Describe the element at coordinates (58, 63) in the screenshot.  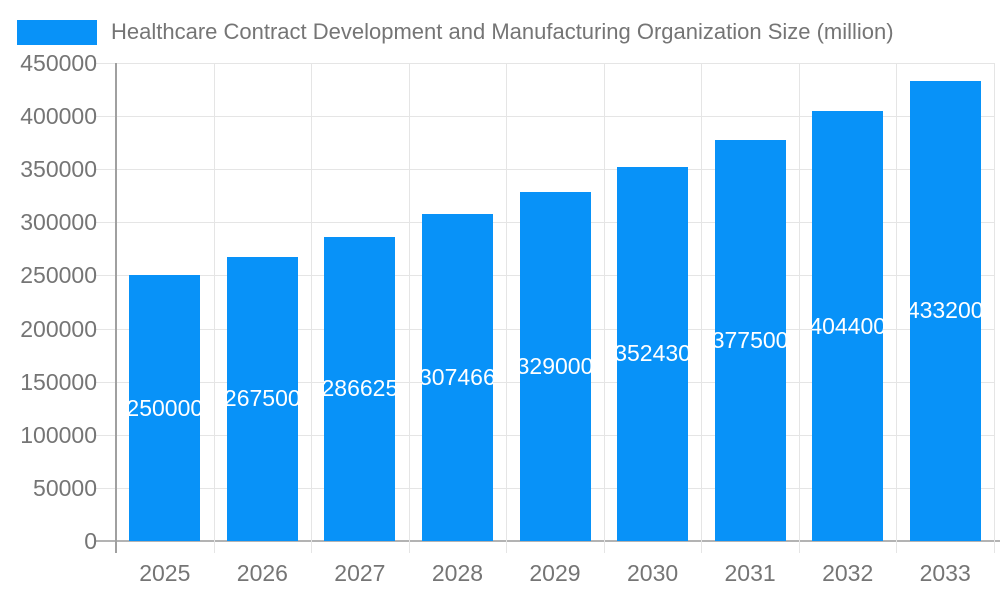
I see `y-tick-label: 450000` at that location.